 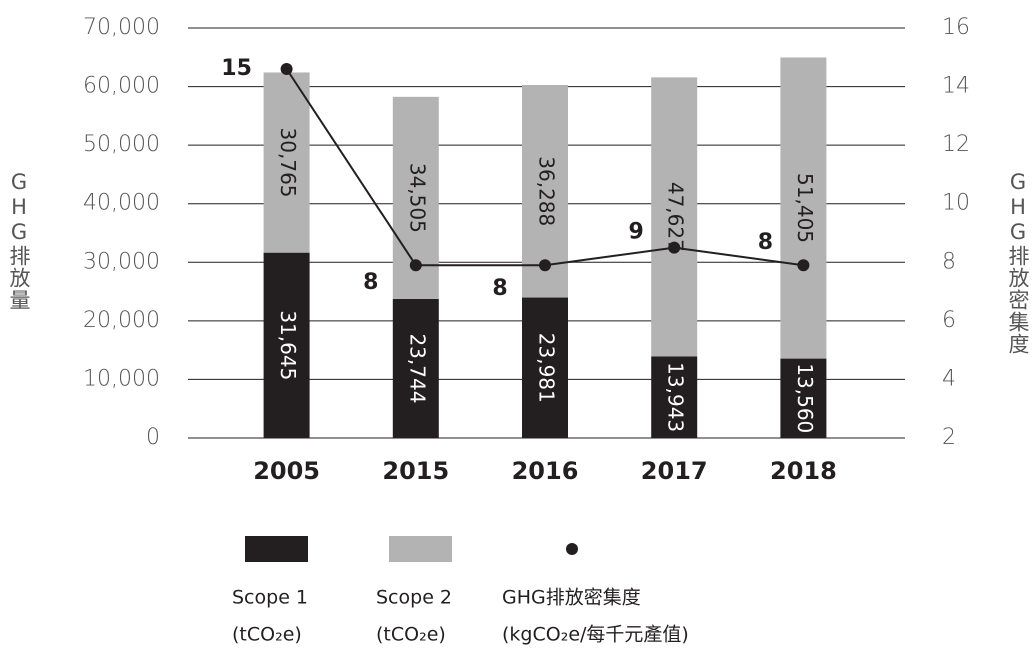 What do you see at coordinates (153, 437) in the screenshot?
I see `y-tick-label: 0` at bounding box center [153, 437].